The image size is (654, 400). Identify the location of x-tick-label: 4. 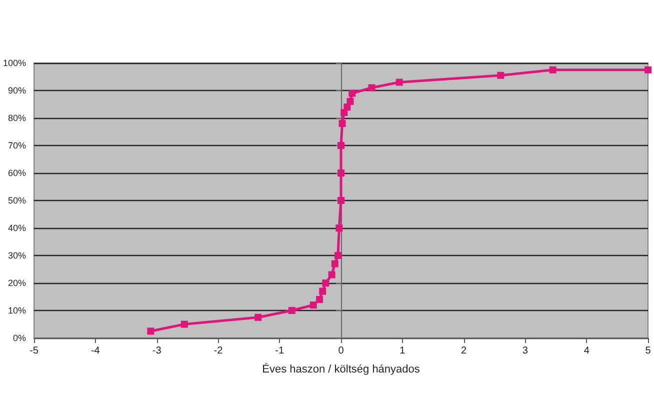
(587, 351).